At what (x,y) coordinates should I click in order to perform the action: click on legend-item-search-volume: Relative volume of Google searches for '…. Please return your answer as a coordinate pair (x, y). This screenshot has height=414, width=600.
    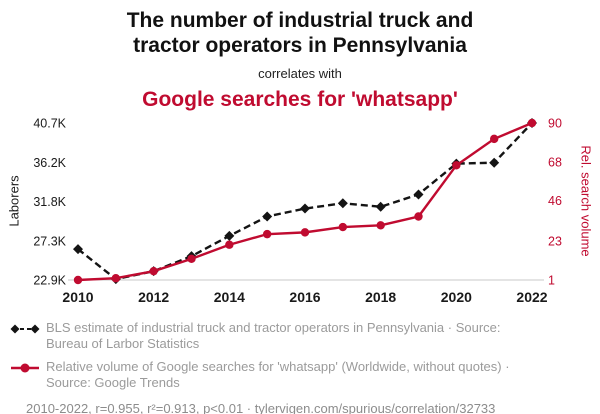
    Looking at the image, I should click on (305, 375).